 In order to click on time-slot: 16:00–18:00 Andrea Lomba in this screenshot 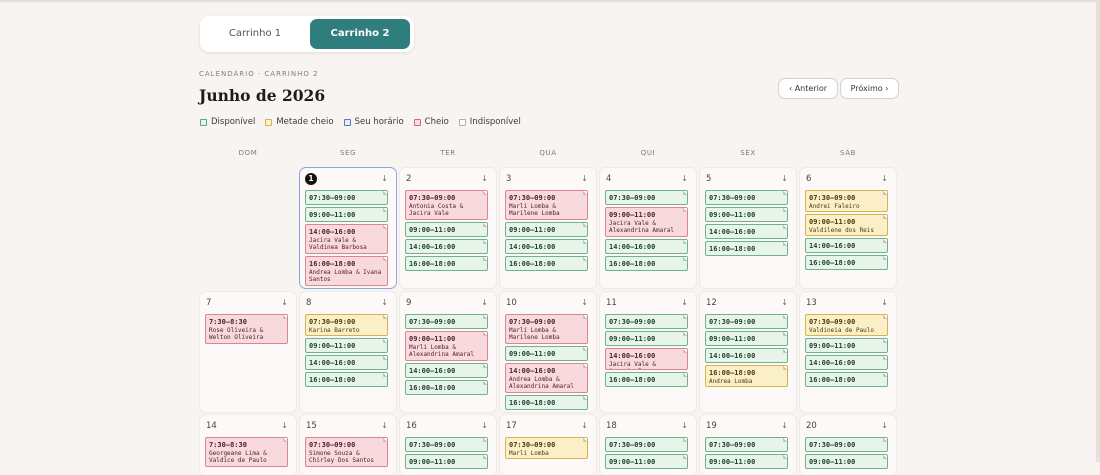, I will do `click(746, 376)`.